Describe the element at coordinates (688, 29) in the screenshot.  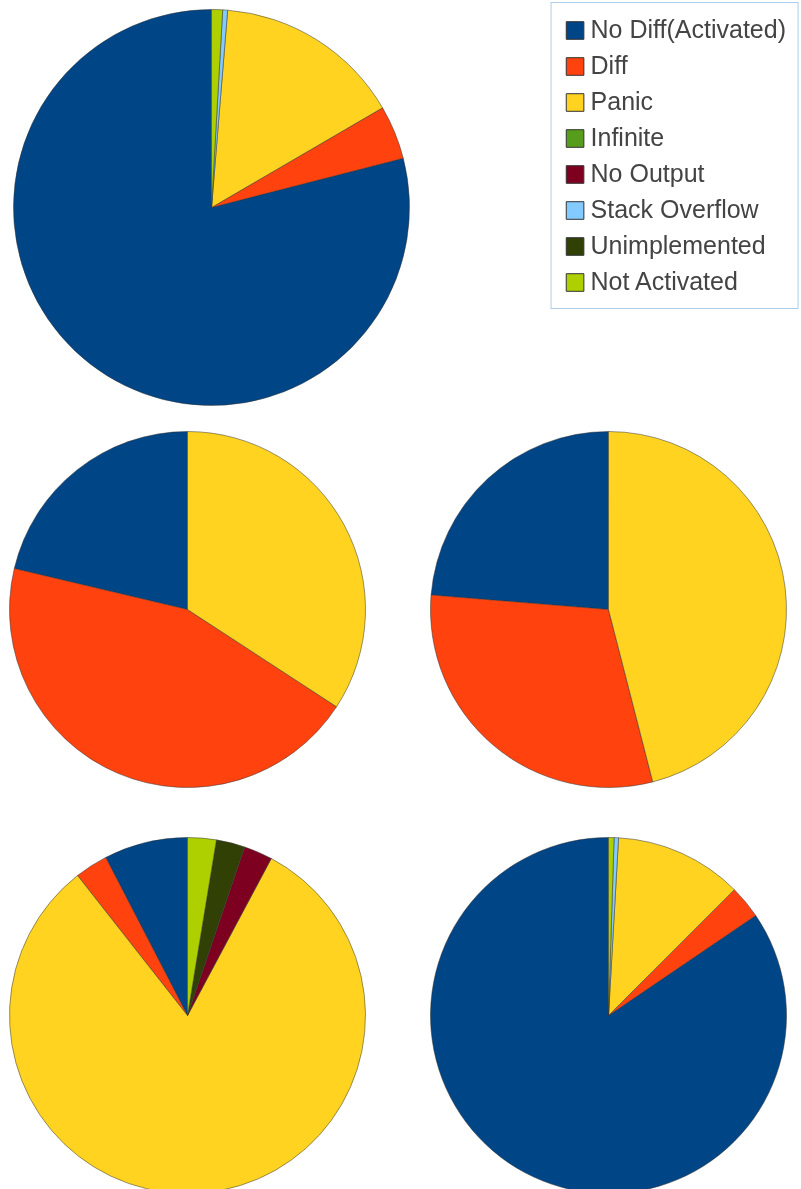
I see `legend-label: No Diff(Activated)` at that location.